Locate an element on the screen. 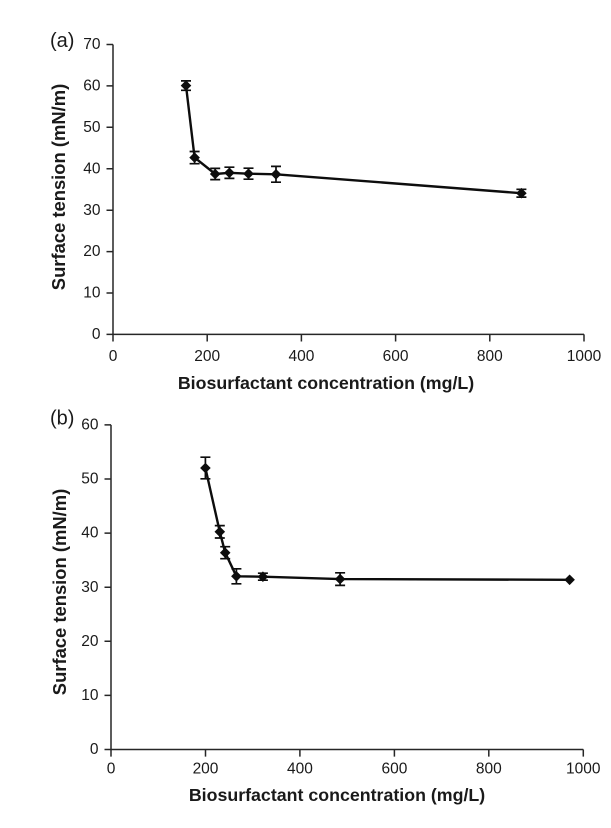 The image size is (611, 828). svg-text: (b) is located at coordinates (62, 419).